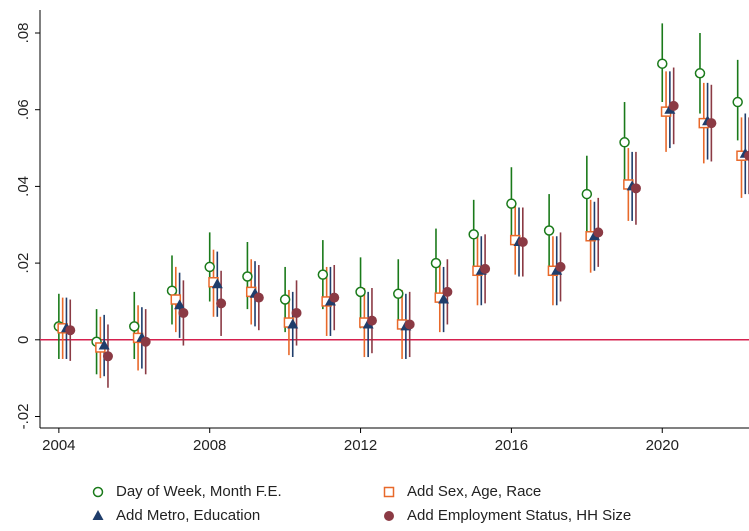 This screenshot has height=531, width=749. I want to click on y-tick-label: .06, so click(23, 109).